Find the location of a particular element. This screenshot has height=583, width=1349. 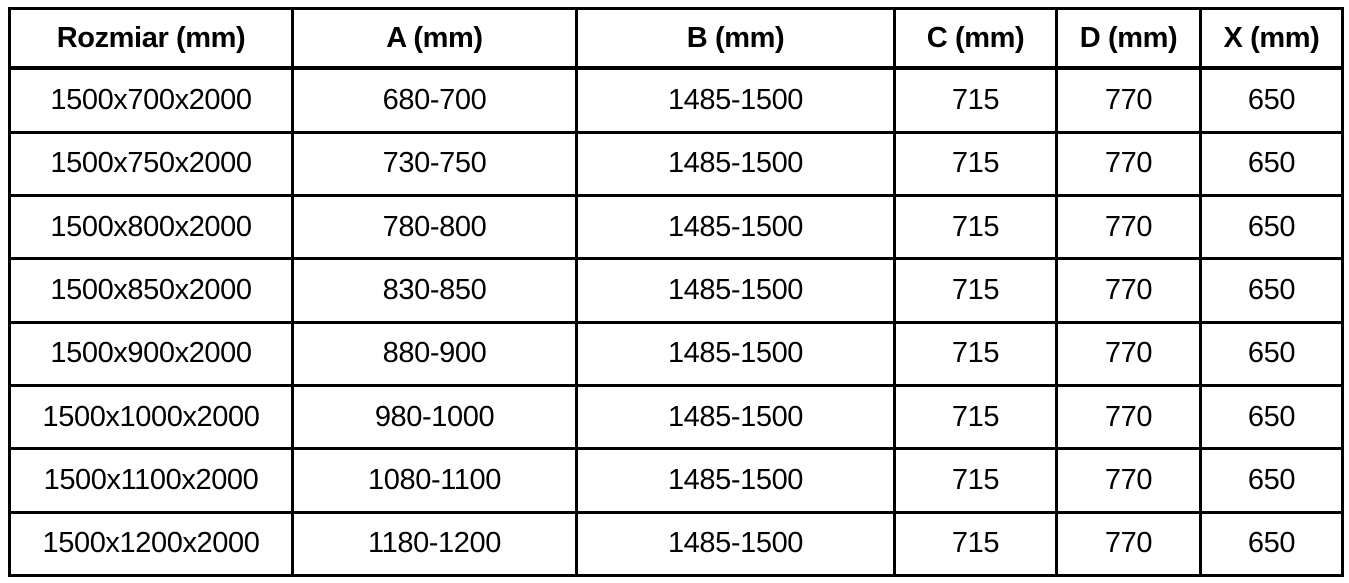

table-cell: 830-850 is located at coordinates (434, 290).